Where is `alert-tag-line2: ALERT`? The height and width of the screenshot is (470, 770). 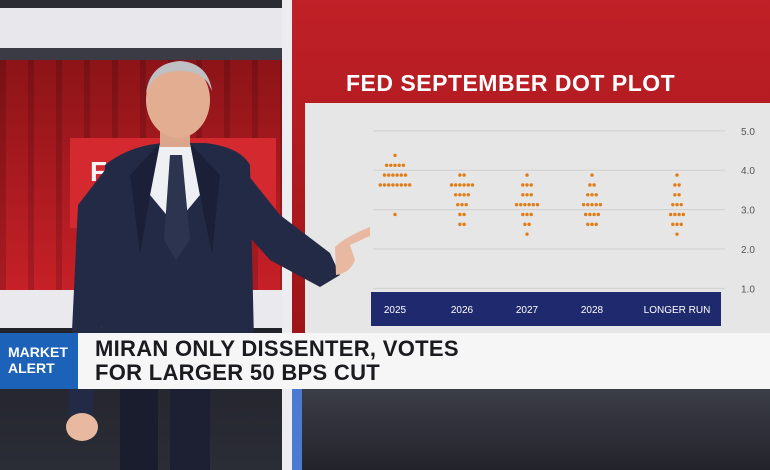
alert-tag-line2: ALERT is located at coordinates (31, 368).